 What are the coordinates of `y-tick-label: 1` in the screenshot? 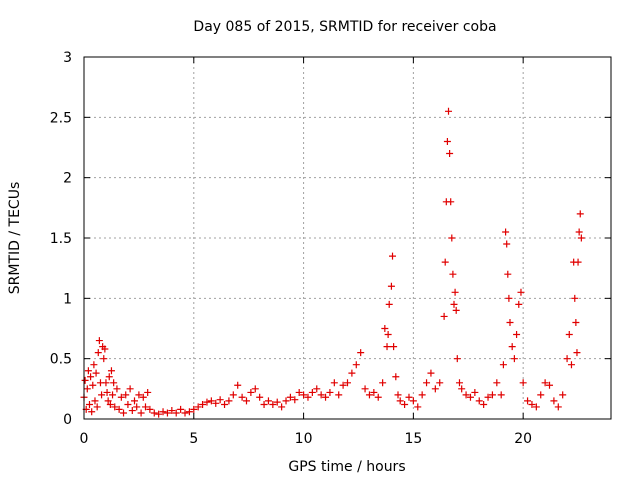 It's located at (67, 299).